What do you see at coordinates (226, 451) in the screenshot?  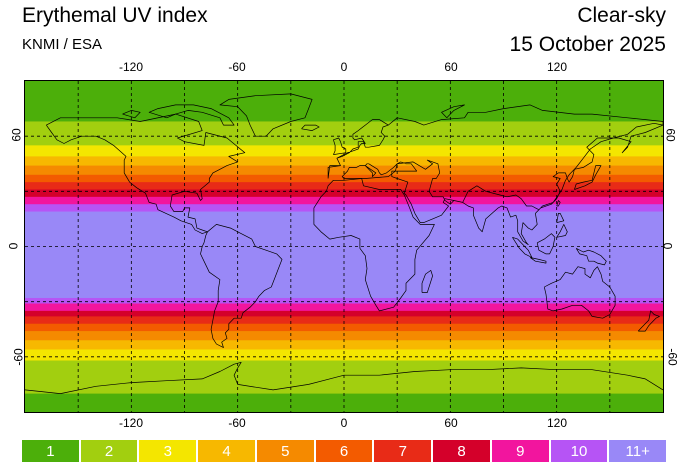 I see `legend-item-uv4: 4` at bounding box center [226, 451].